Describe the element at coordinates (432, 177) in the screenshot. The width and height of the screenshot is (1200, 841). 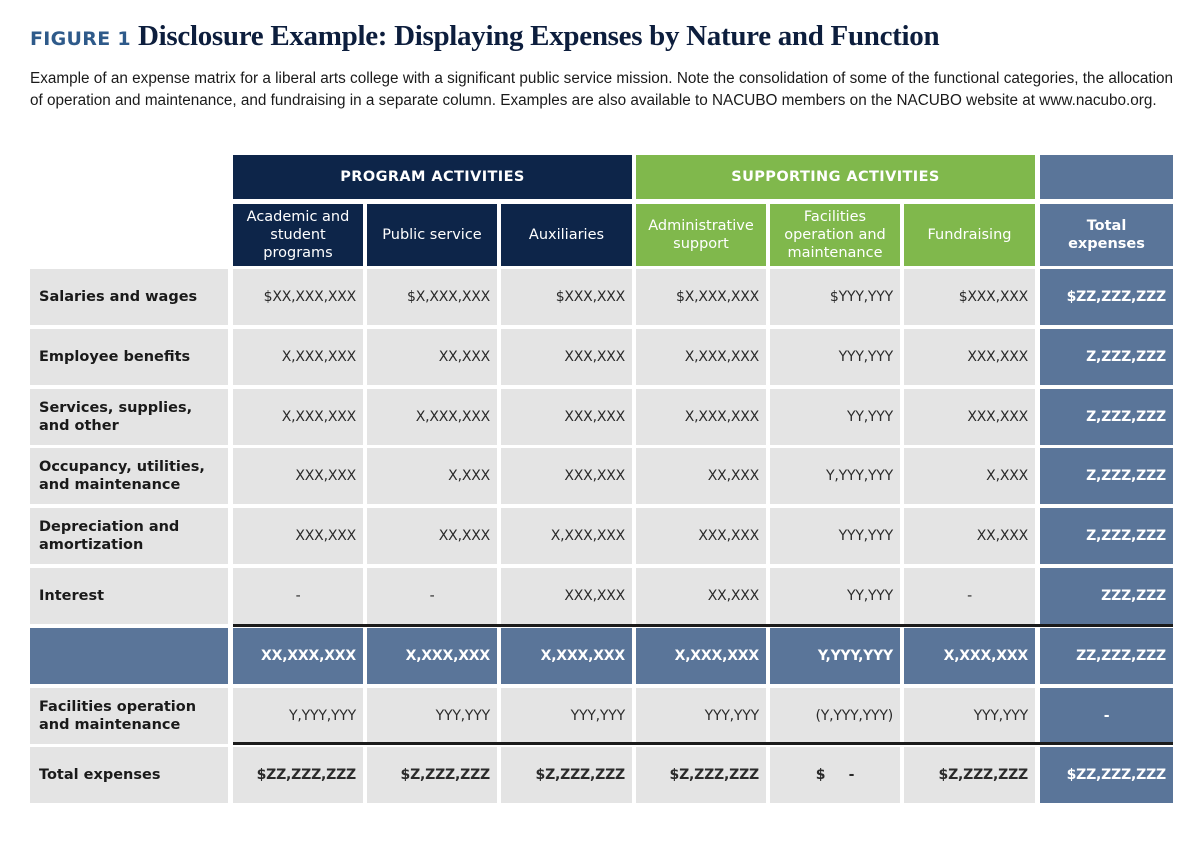
I see `group-header-program: PROGRAM ACTIVITIES` at that location.